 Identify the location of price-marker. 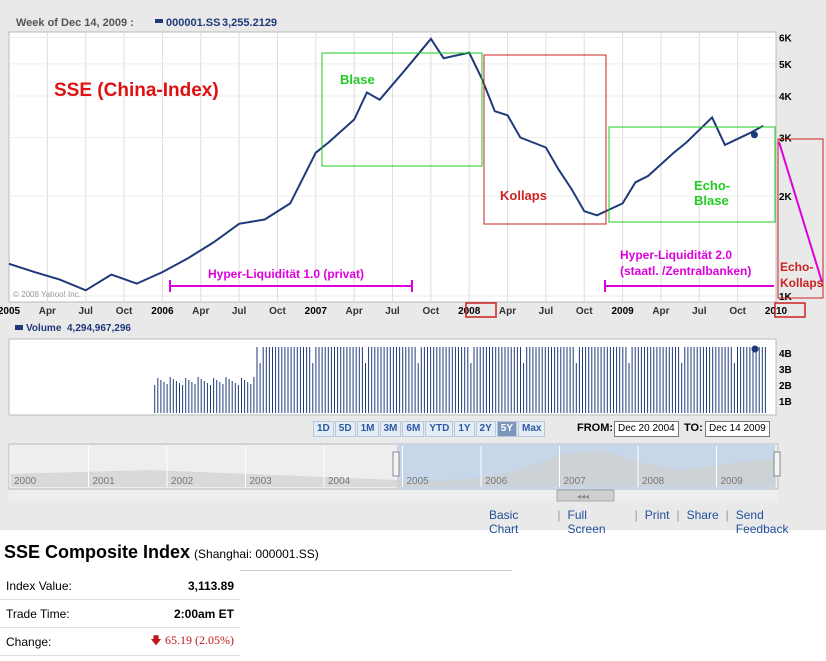
(754, 135).